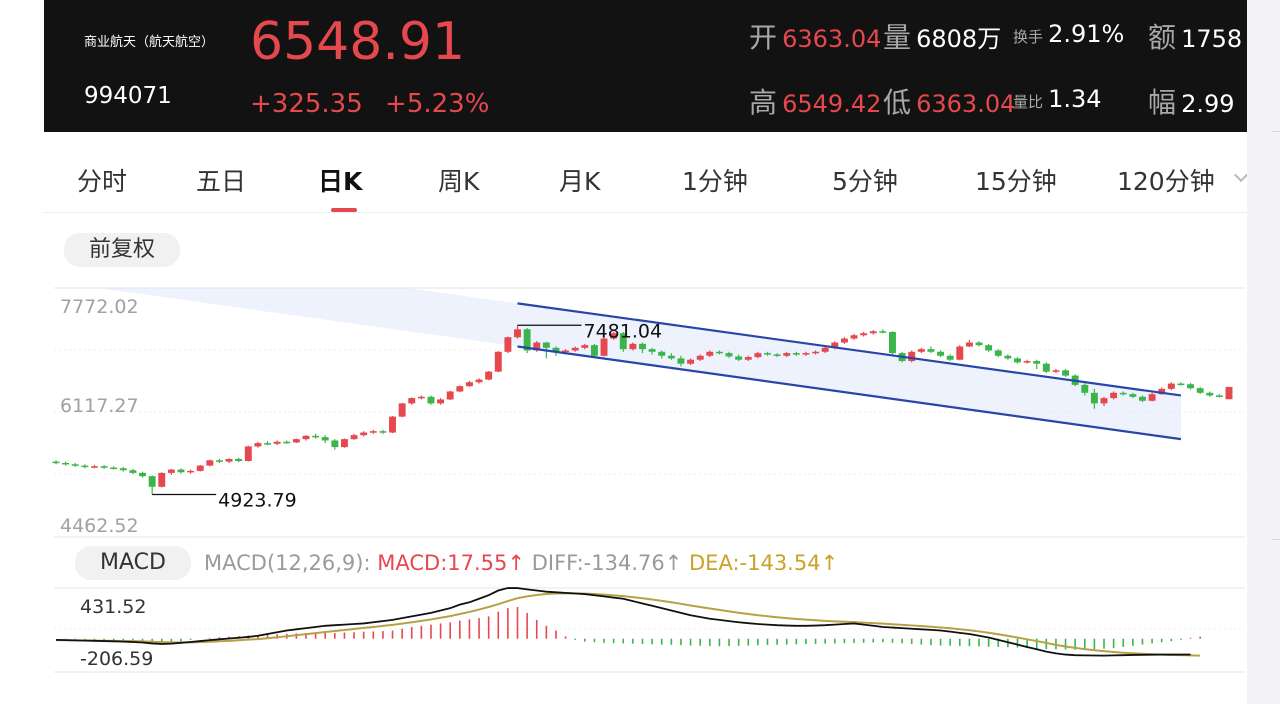 The height and width of the screenshot is (704, 1280). Describe the element at coordinates (221, 181) in the screenshot. I see `tab-five-day: 五日` at that location.